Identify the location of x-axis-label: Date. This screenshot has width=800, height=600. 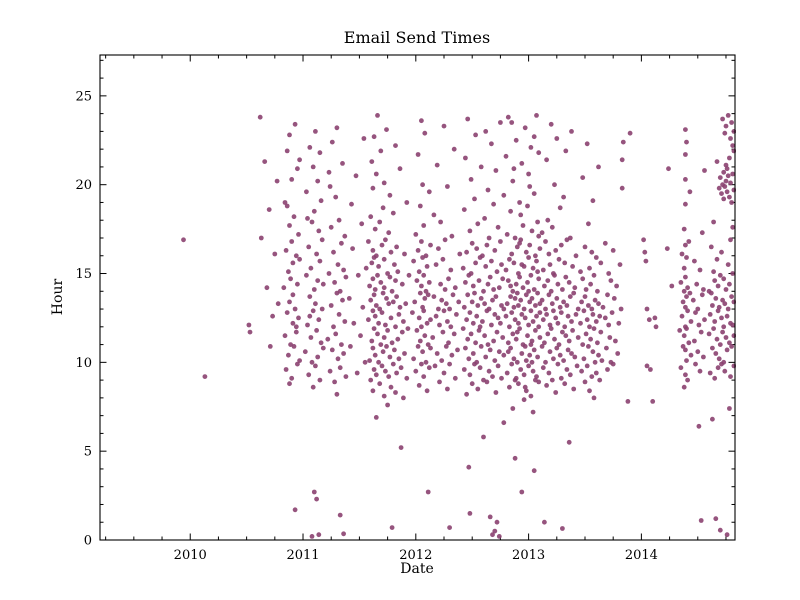
(416, 569).